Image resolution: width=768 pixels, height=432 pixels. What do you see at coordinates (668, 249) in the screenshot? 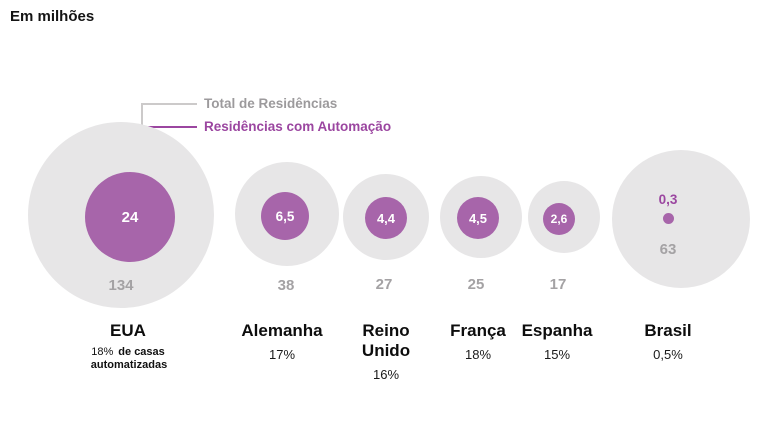
I see `total-value-brasil: 63` at bounding box center [668, 249].